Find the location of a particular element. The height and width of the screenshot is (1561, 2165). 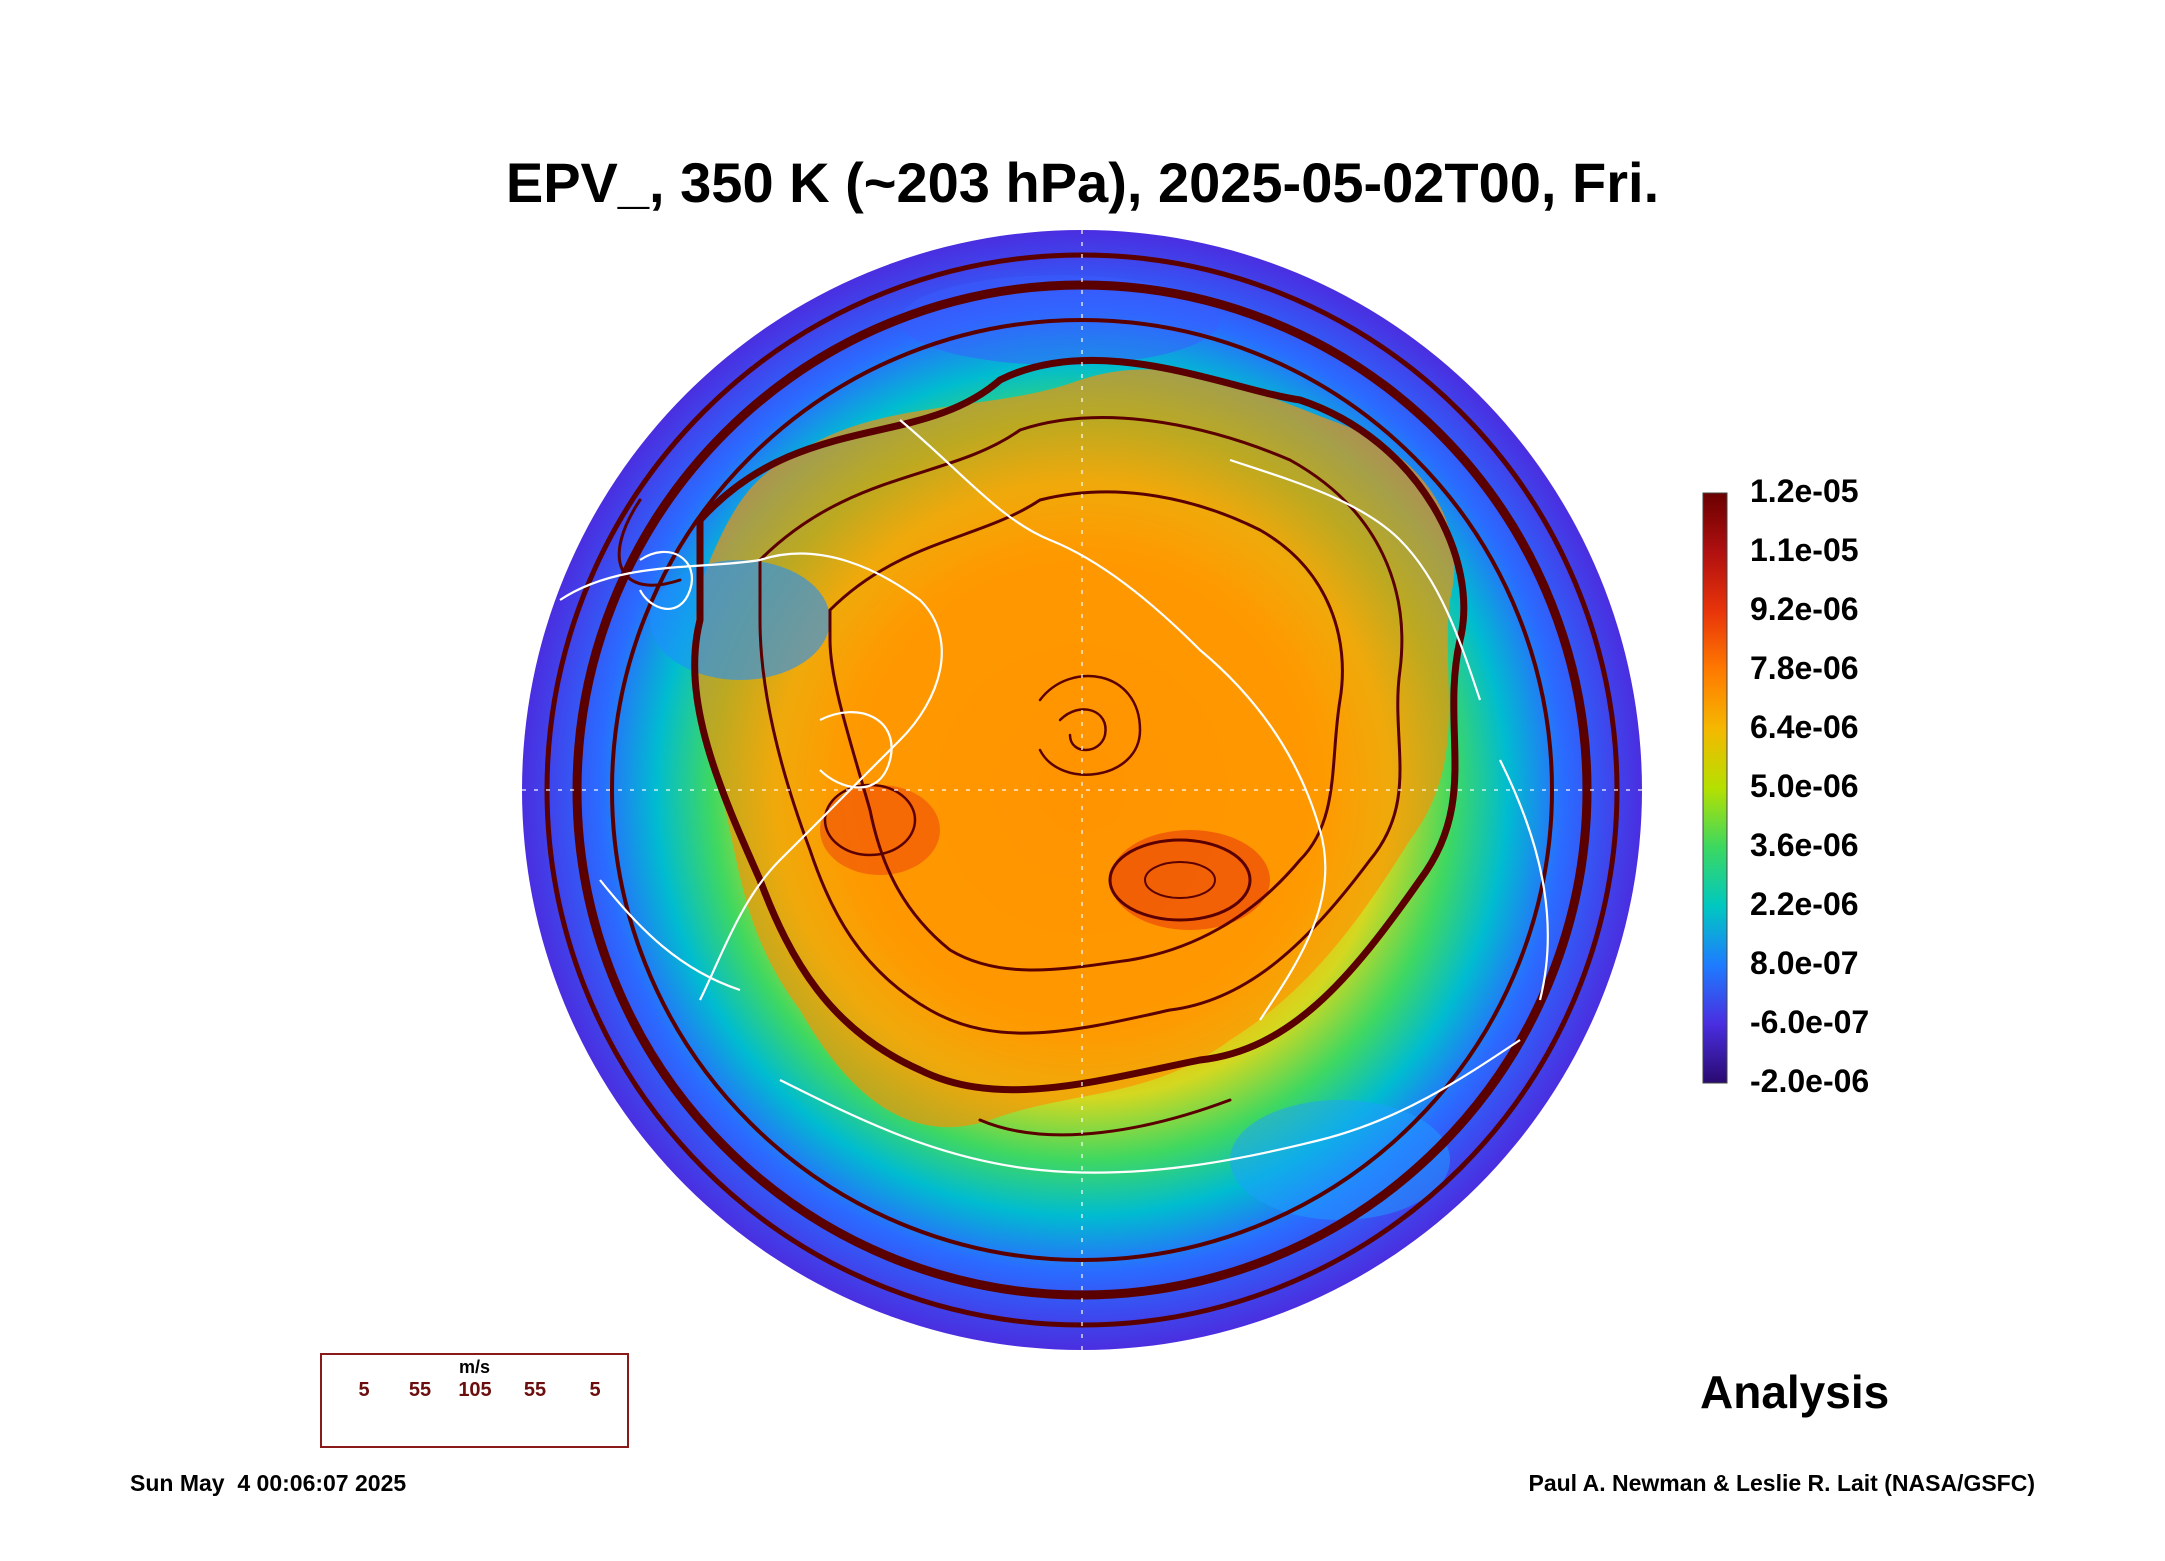

colorbar-tick-label: 9.2e-06 is located at coordinates (1804, 609).